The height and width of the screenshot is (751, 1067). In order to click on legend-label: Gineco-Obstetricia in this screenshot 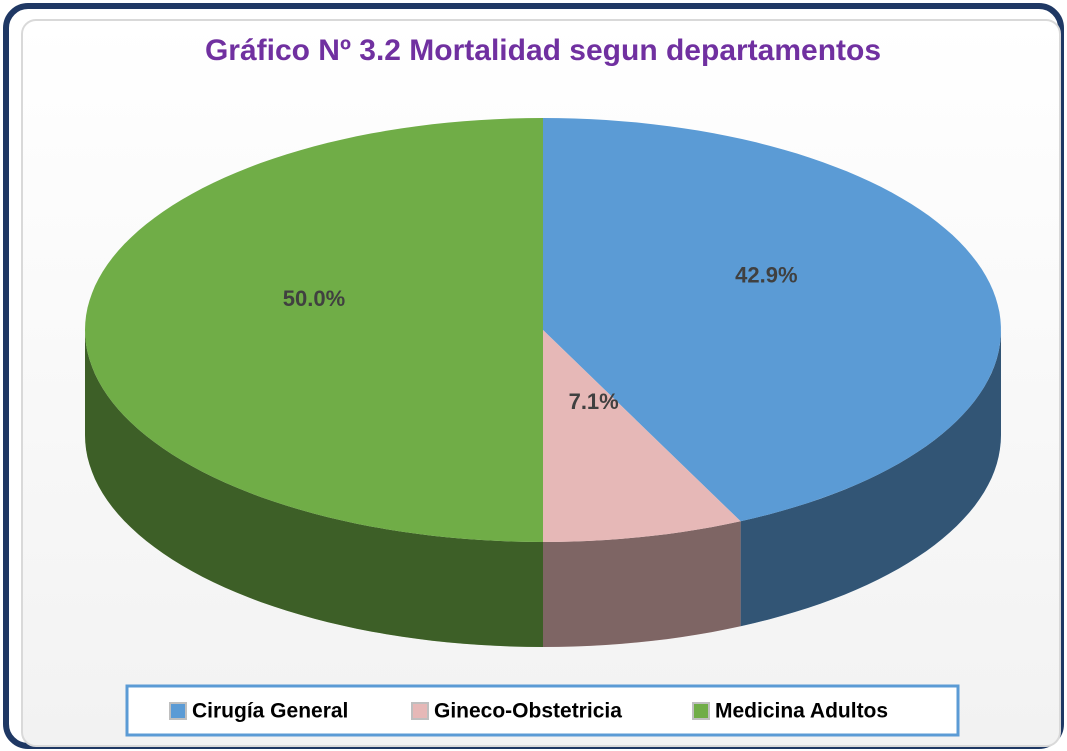, I will do `click(528, 711)`.